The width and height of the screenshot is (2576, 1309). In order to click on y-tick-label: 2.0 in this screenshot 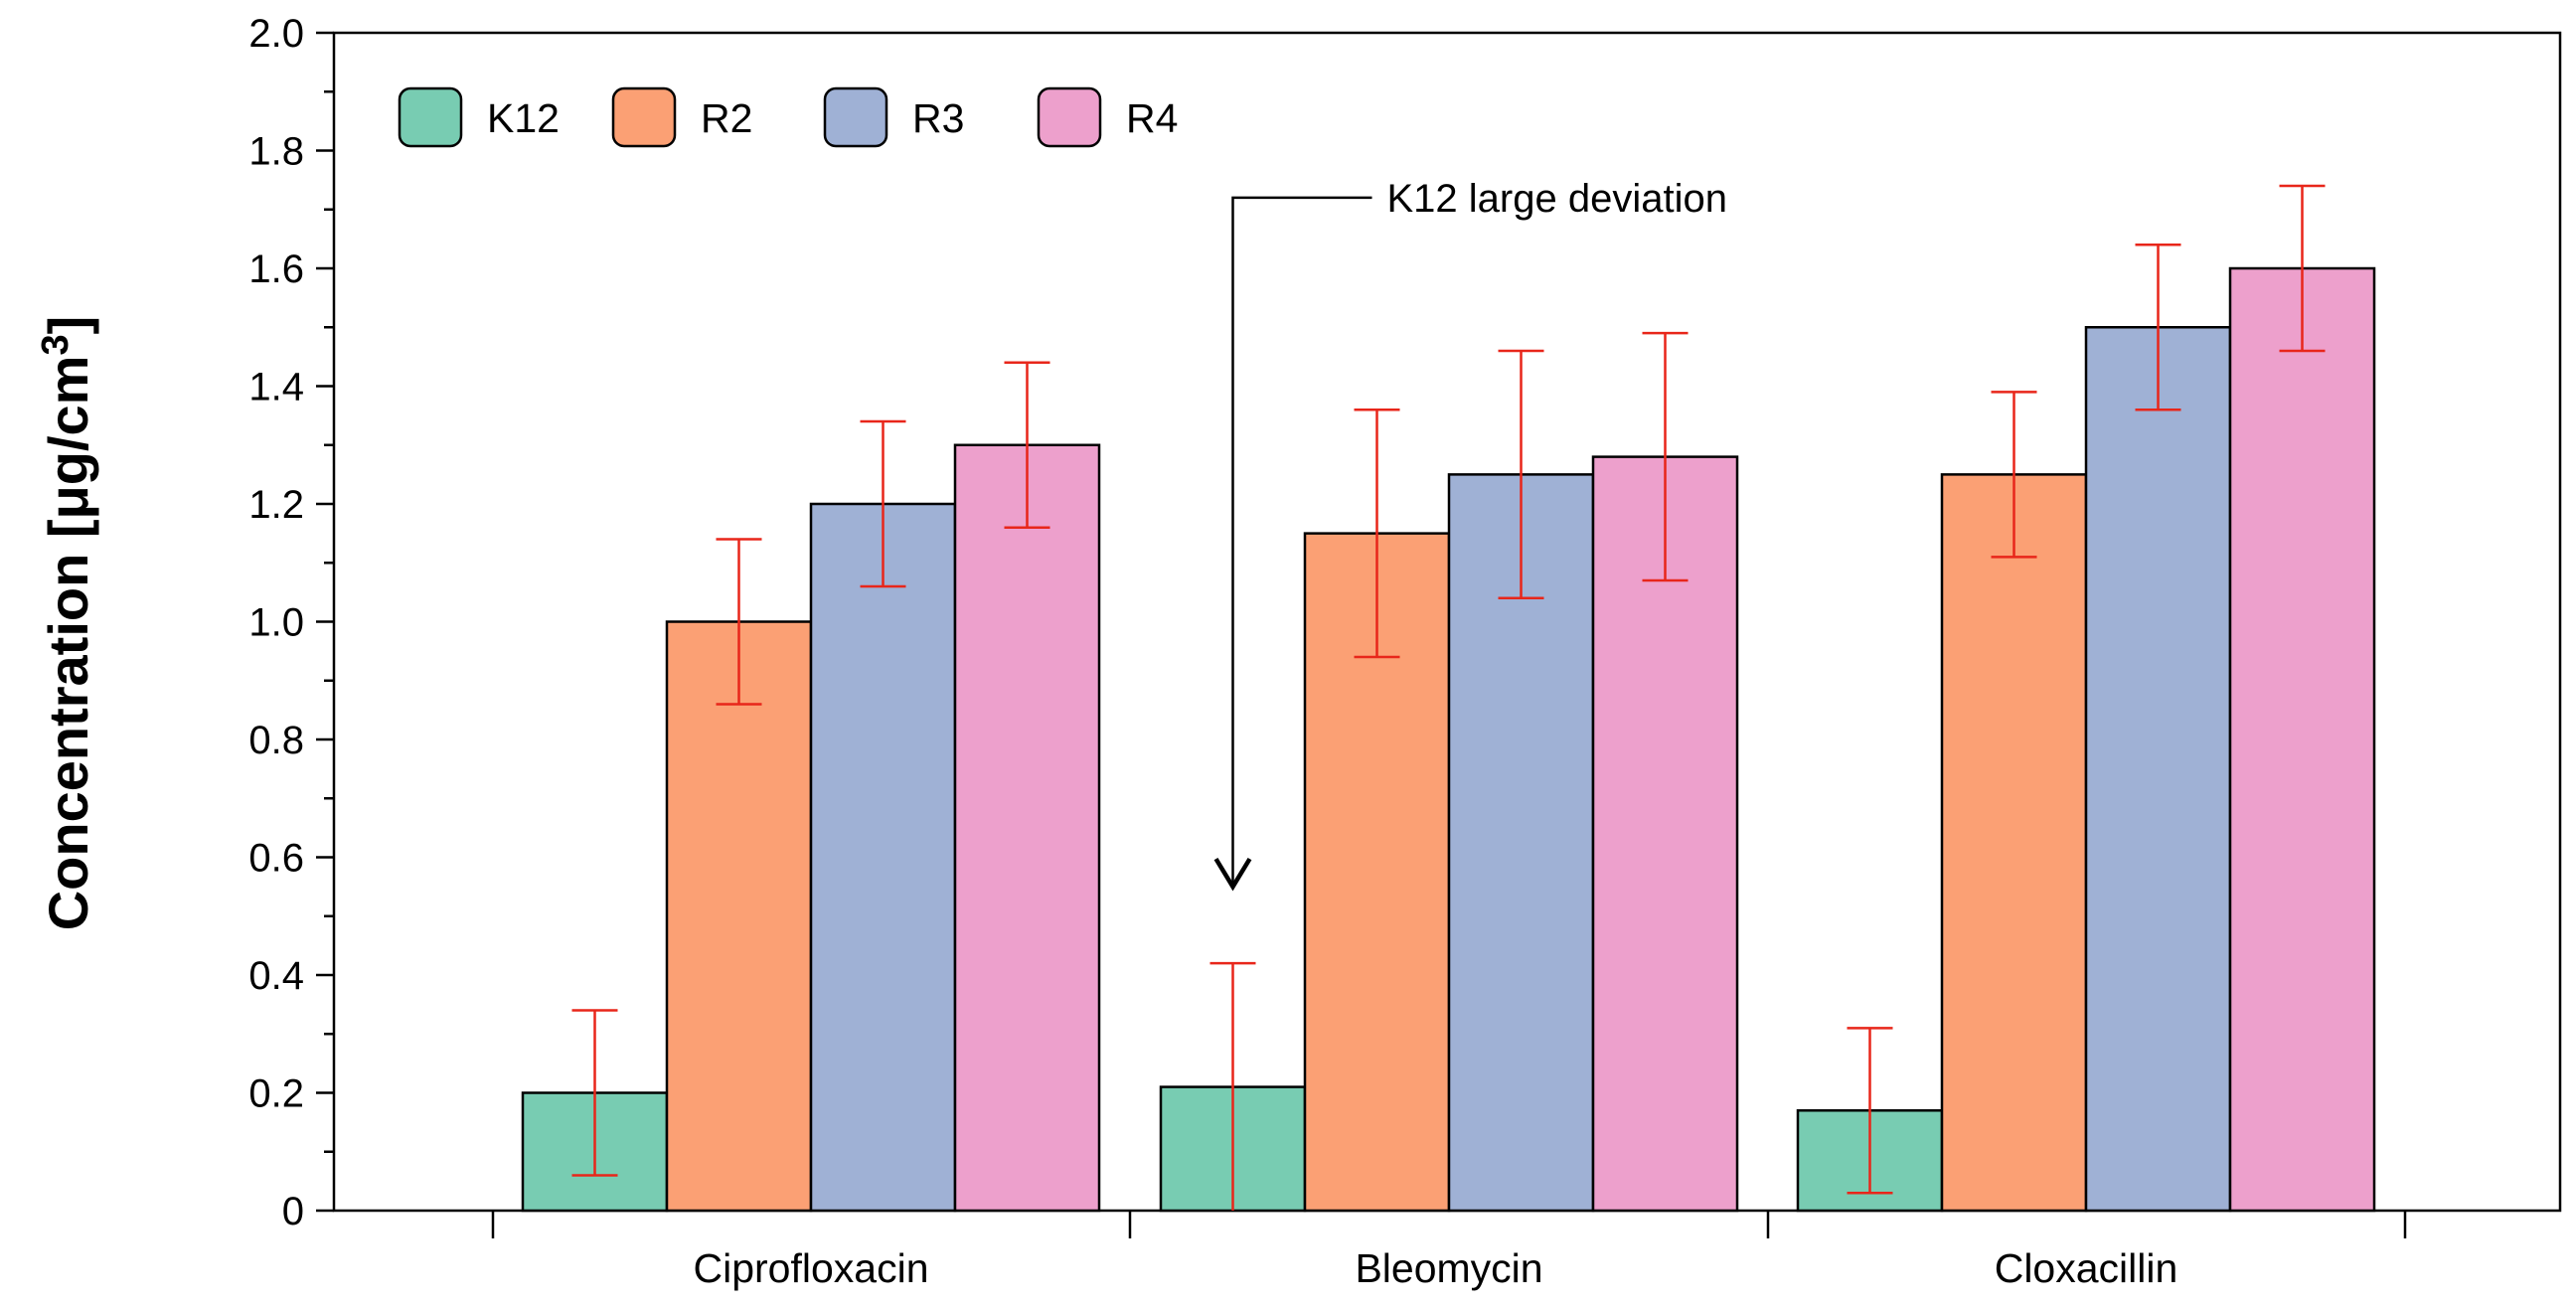, I will do `click(276, 34)`.